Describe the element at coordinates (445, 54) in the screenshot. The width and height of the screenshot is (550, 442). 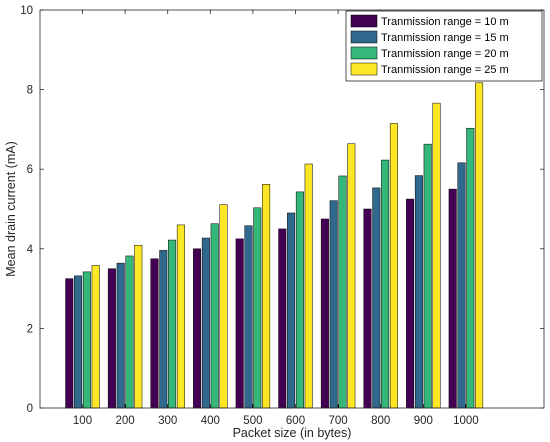
I see `legend-label: Tranmission range = 20 m` at that location.